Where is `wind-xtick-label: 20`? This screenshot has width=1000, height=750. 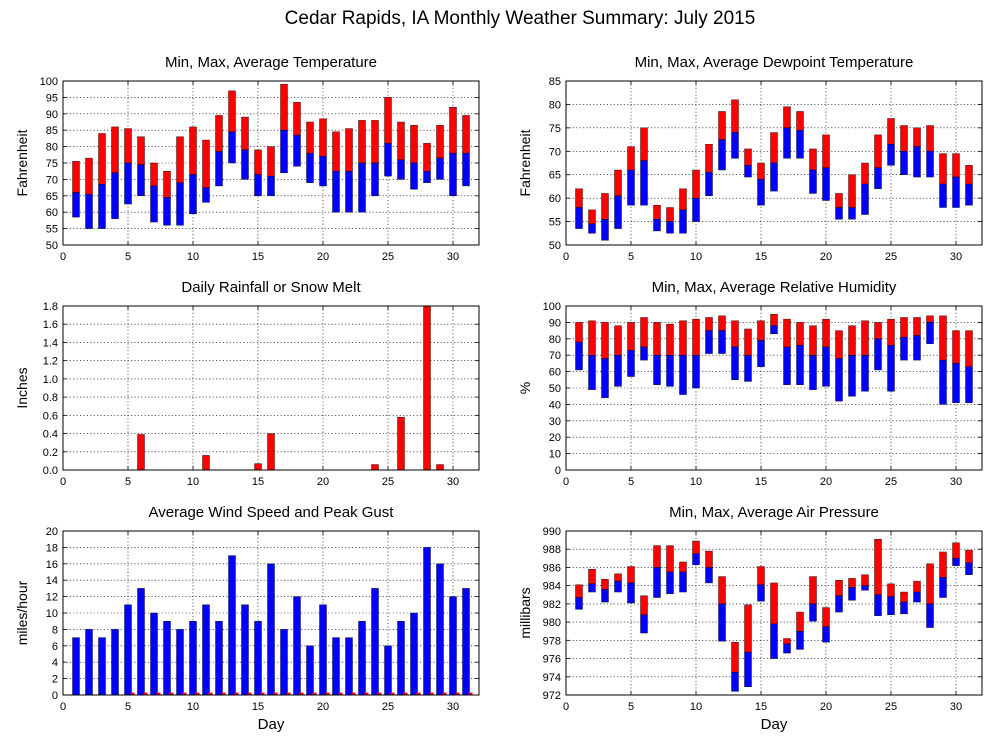 wind-xtick-label: 20 is located at coordinates (323, 707).